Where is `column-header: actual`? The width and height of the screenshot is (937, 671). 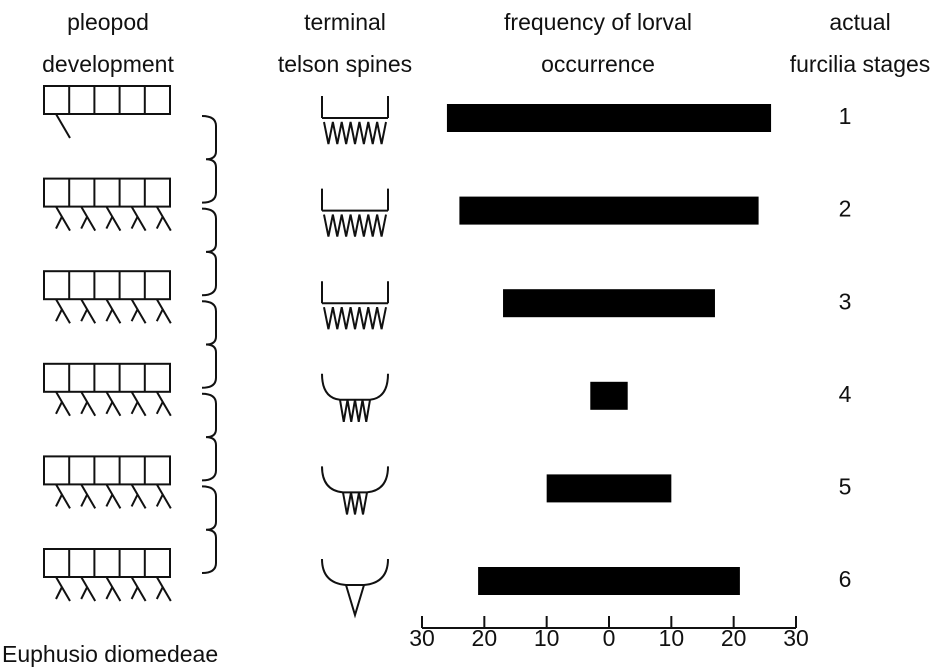 column-header: actual is located at coordinates (859, 22).